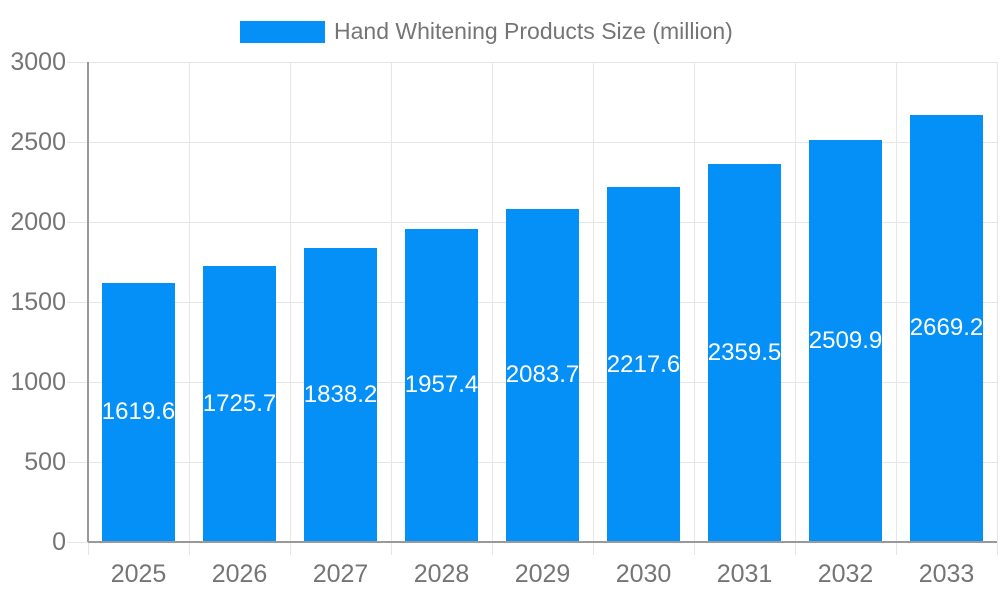  I want to click on bar-value-label: 1725.7, so click(239, 403).